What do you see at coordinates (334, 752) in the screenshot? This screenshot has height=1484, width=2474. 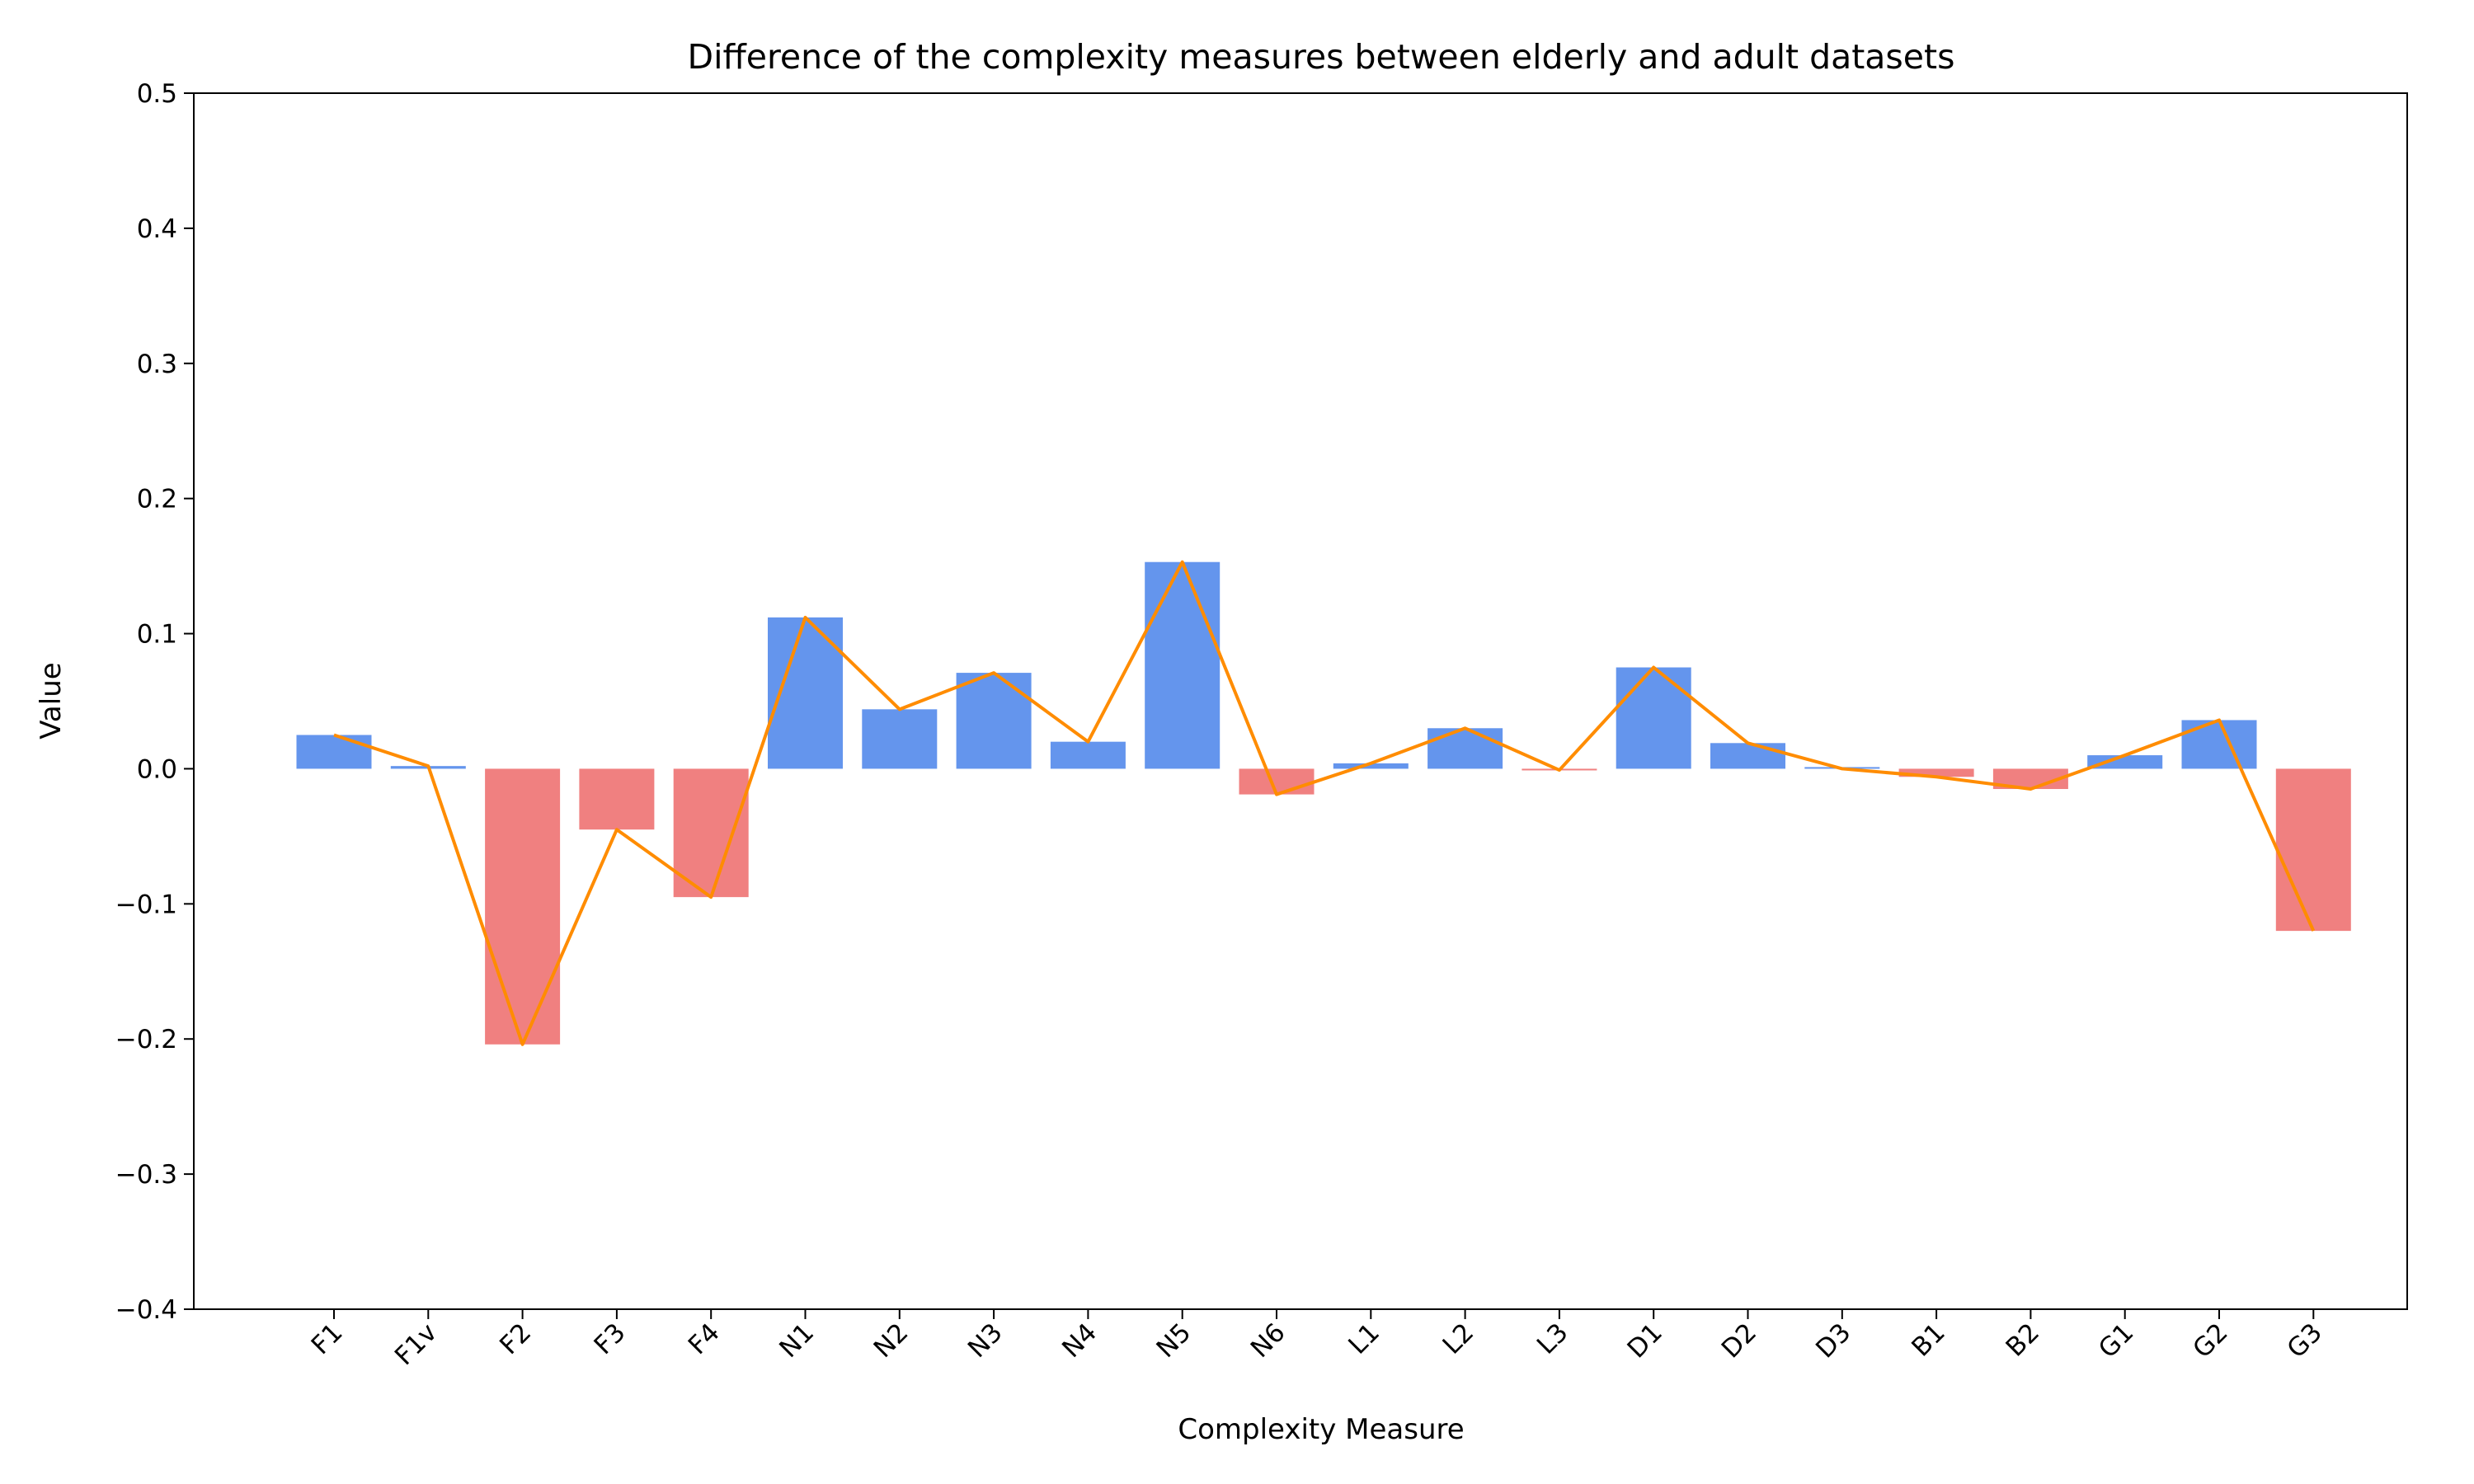 I see `bar-f1` at bounding box center [334, 752].